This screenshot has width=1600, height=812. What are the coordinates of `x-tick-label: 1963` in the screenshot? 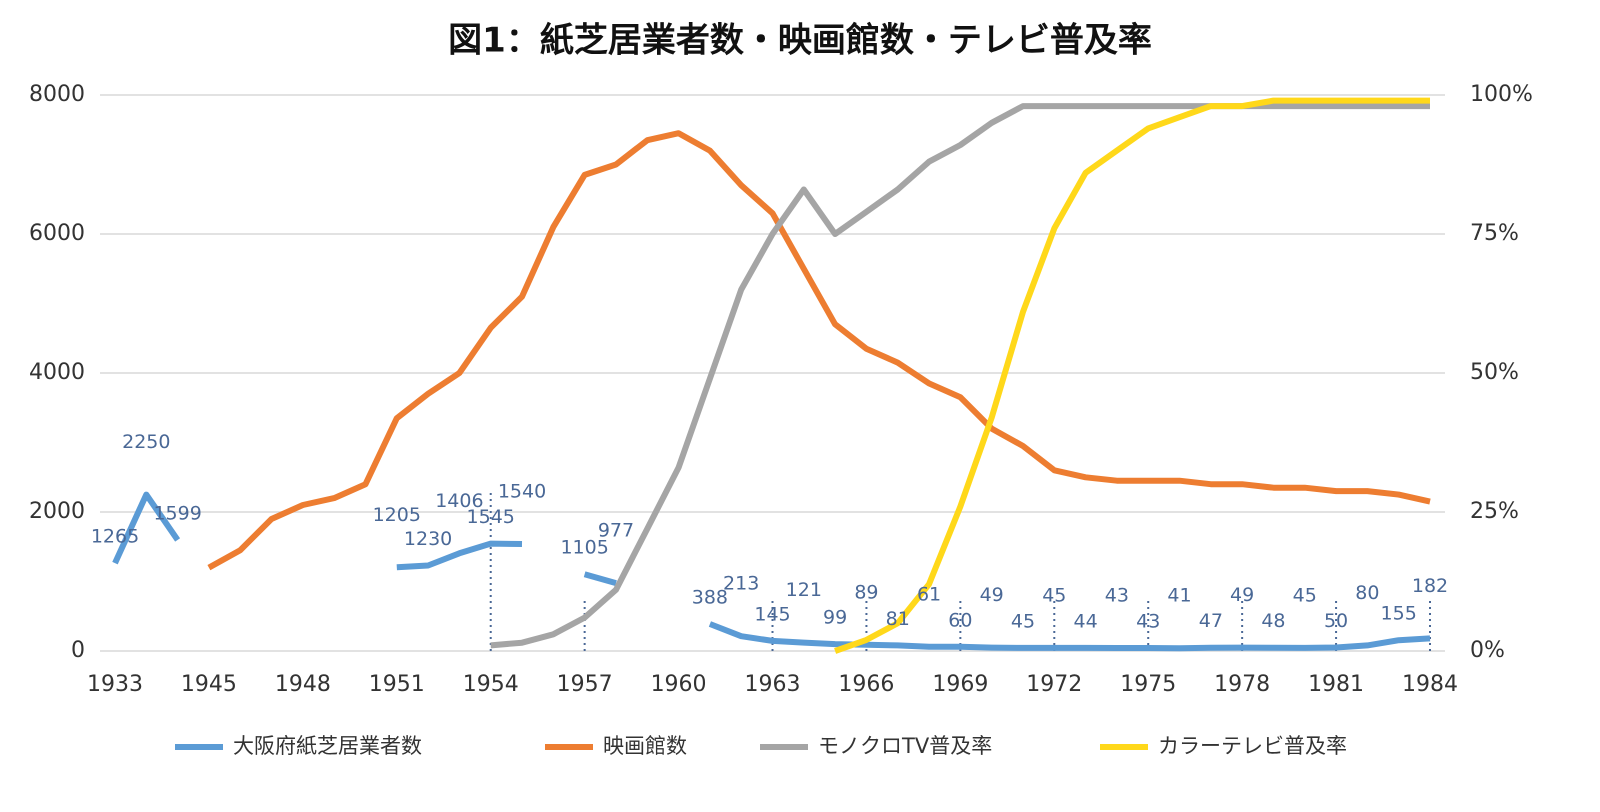 It's located at (773, 684).